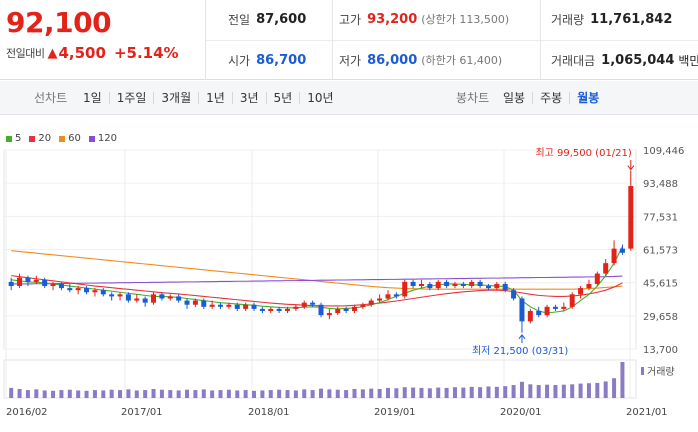 The height and width of the screenshot is (432, 698). I want to click on candle-chart-tabs: 일봉 주봉 월봉, so click(551, 98).